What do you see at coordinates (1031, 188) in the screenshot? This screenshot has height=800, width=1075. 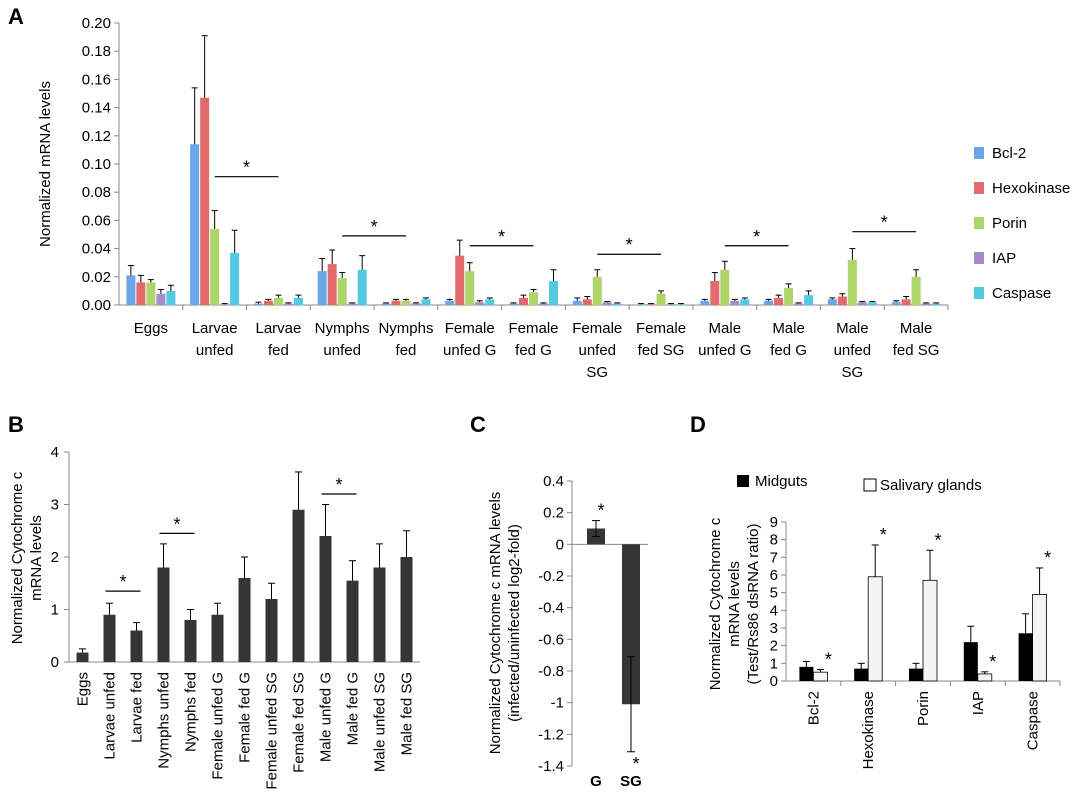 I see `legend-label-hexokinase: Hexokinase` at bounding box center [1031, 188].